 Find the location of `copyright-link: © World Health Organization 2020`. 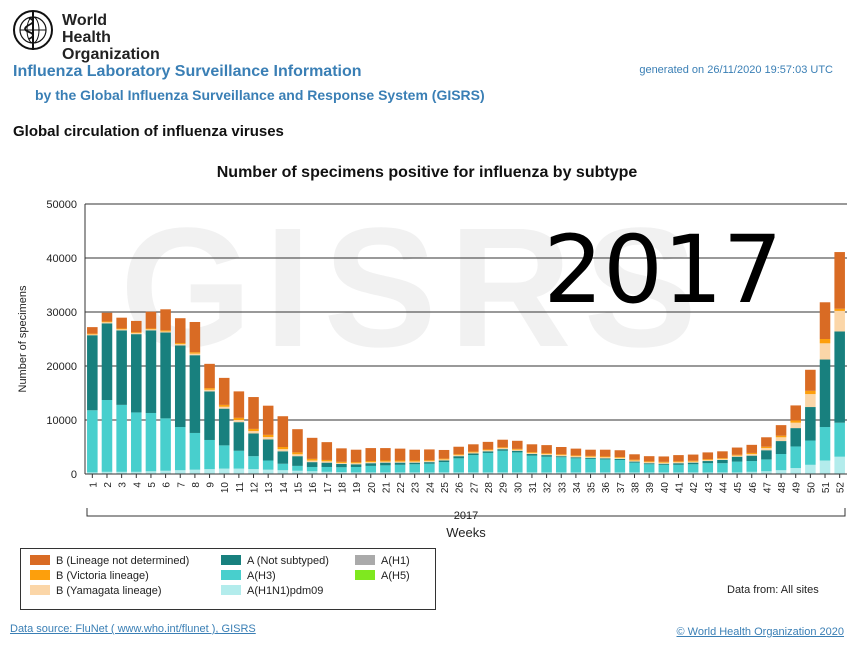

copyright-link: © World Health Organization 2020 is located at coordinates (760, 632).